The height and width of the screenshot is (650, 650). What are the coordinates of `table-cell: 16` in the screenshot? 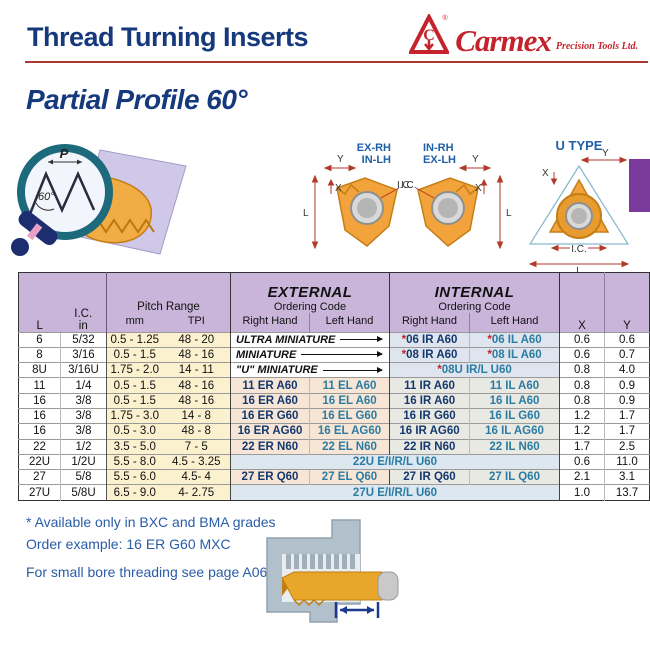 It's located at (39, 431).